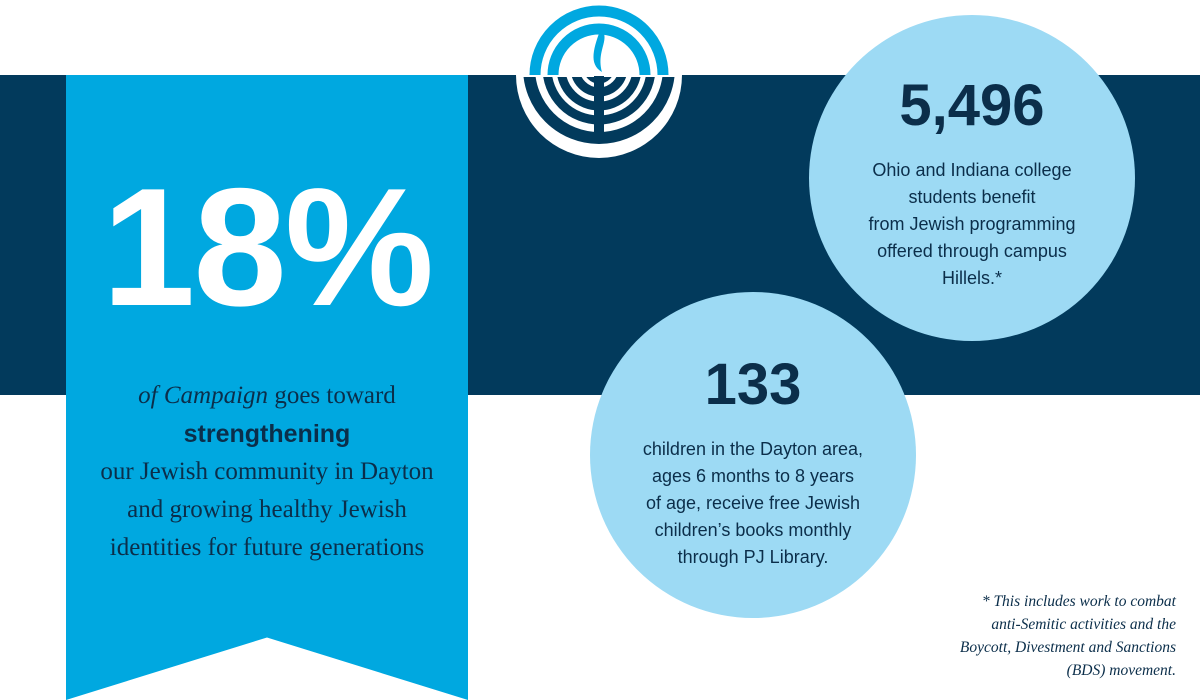 This screenshot has height=700, width=1200. What do you see at coordinates (1083, 624) in the screenshot?
I see `text: anti-Semitic activities and the` at bounding box center [1083, 624].